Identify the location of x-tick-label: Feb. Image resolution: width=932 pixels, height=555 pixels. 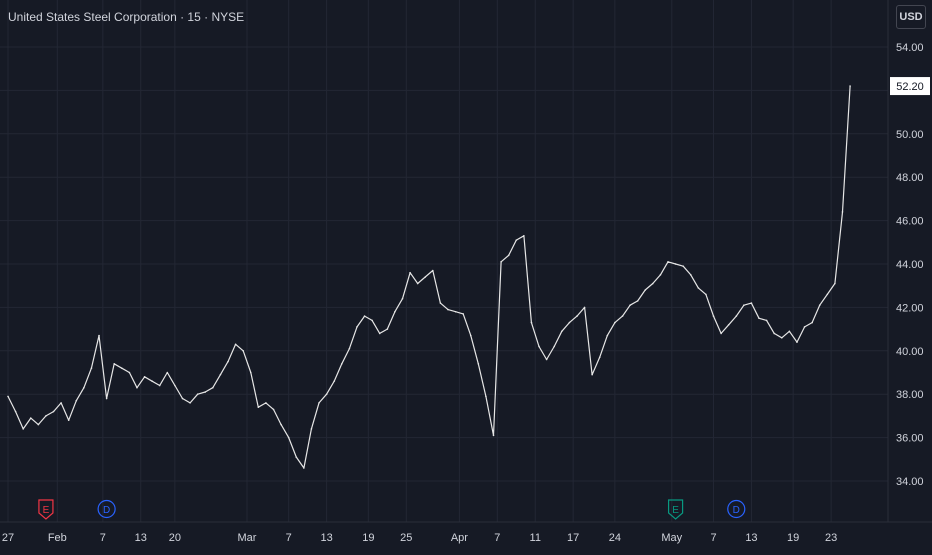
(57, 538).